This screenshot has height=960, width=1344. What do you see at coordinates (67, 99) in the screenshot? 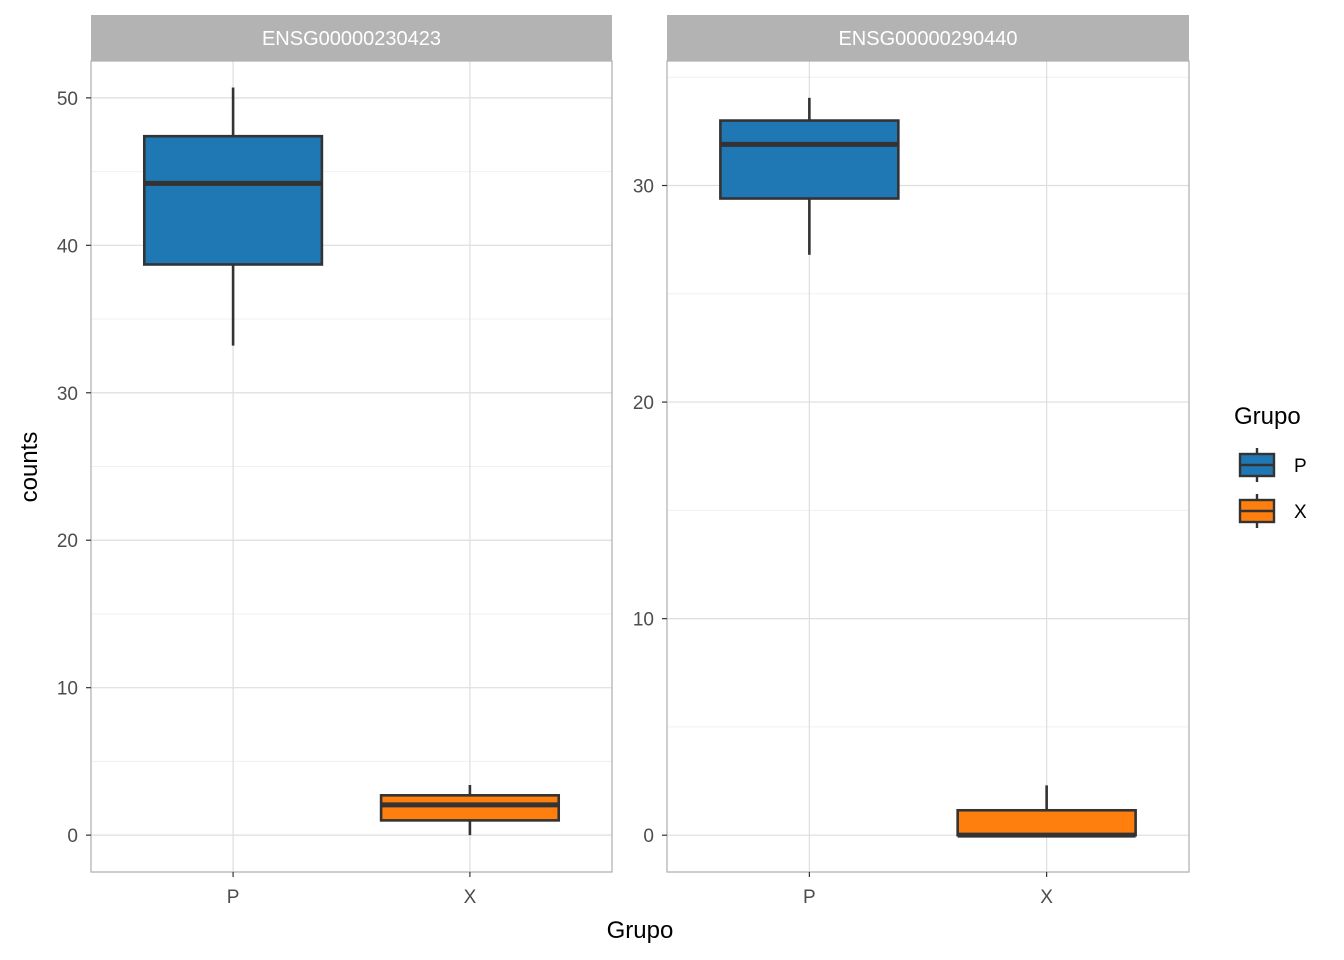
I see `y-tick-label: 50` at bounding box center [67, 99].